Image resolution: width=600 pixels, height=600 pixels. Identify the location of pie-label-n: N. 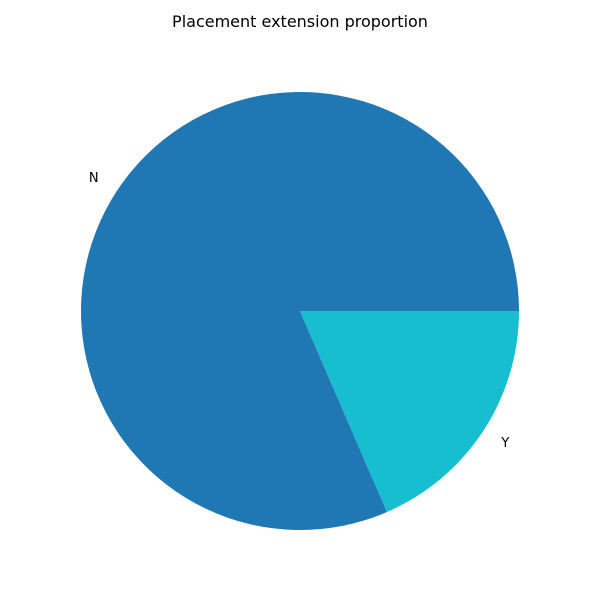
(94, 178).